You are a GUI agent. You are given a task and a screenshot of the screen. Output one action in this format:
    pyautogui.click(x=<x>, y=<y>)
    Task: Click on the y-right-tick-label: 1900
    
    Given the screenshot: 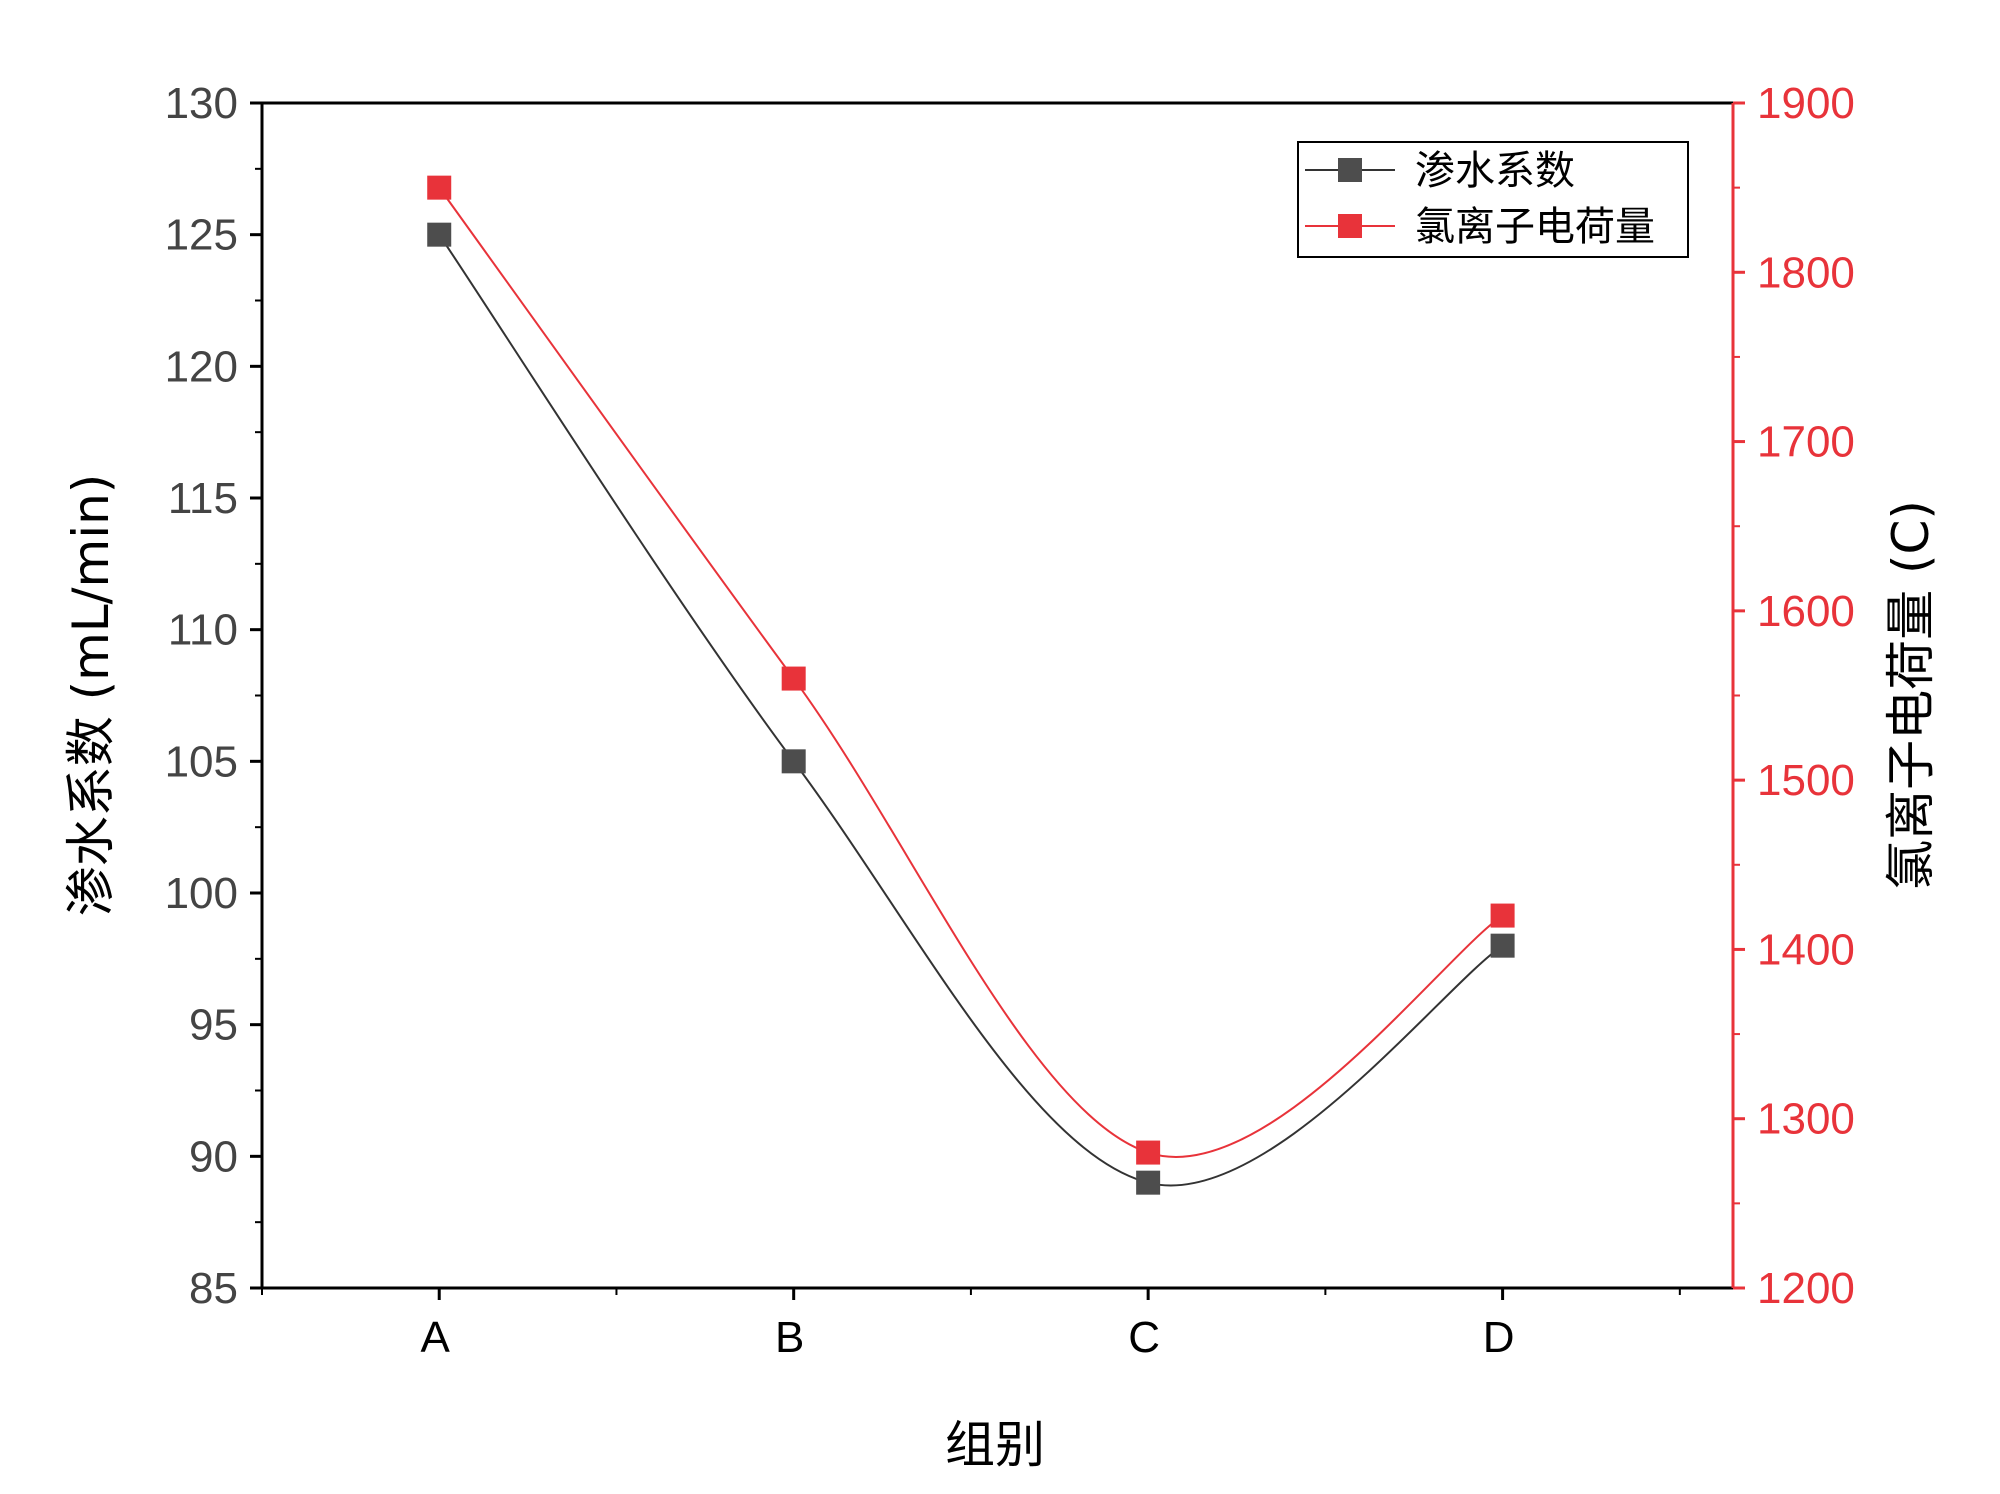 What is the action you would take?
    pyautogui.click(x=1806, y=103)
    